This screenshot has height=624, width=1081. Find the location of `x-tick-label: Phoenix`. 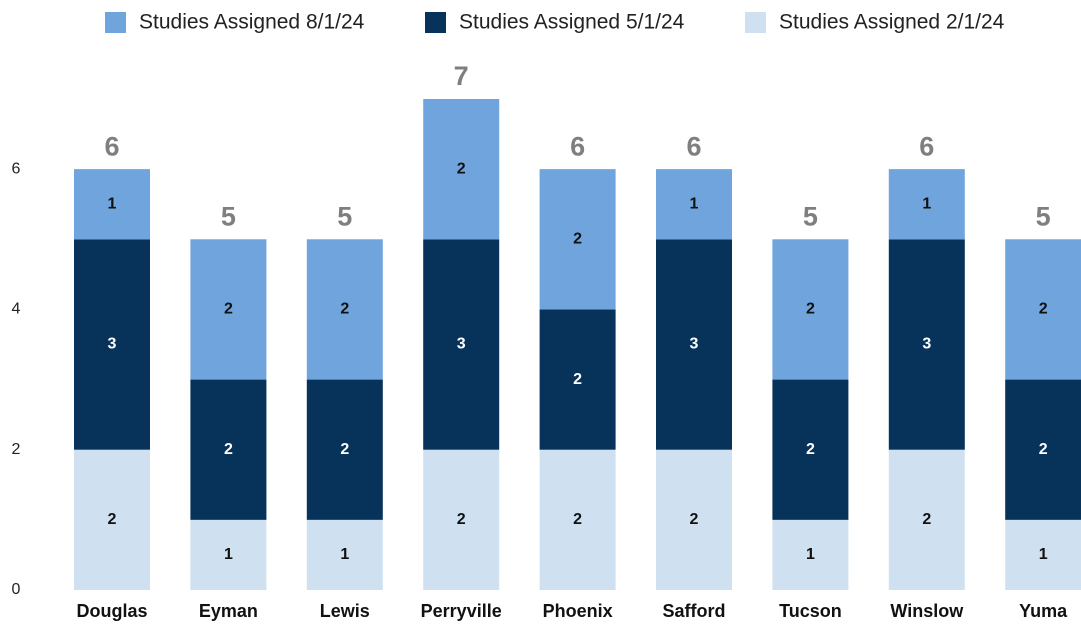

x-tick-label: Phoenix is located at coordinates (578, 611).